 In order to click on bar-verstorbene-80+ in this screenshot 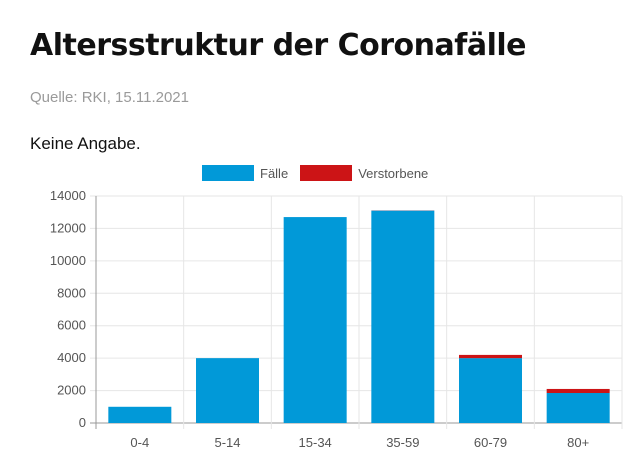, I will do `click(578, 391)`.